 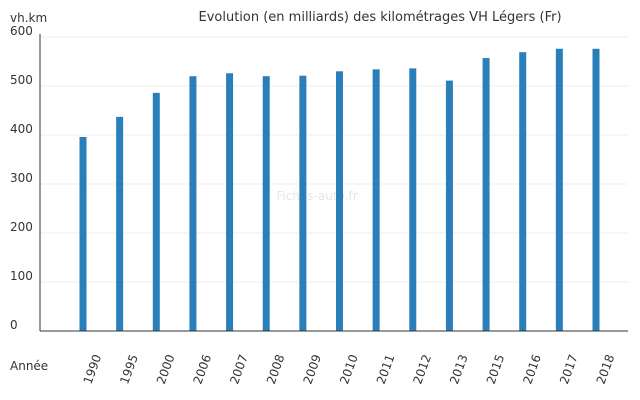 I want to click on y-tick-label: 300, so click(x=21, y=178).